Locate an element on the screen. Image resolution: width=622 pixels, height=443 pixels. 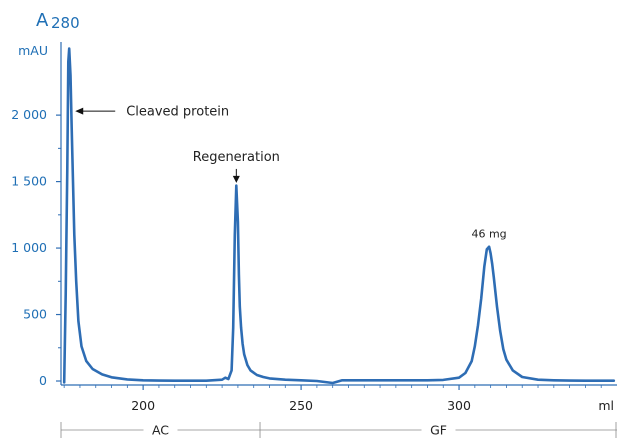
y-axis-title-subscript: 280 is located at coordinates (65, 23).